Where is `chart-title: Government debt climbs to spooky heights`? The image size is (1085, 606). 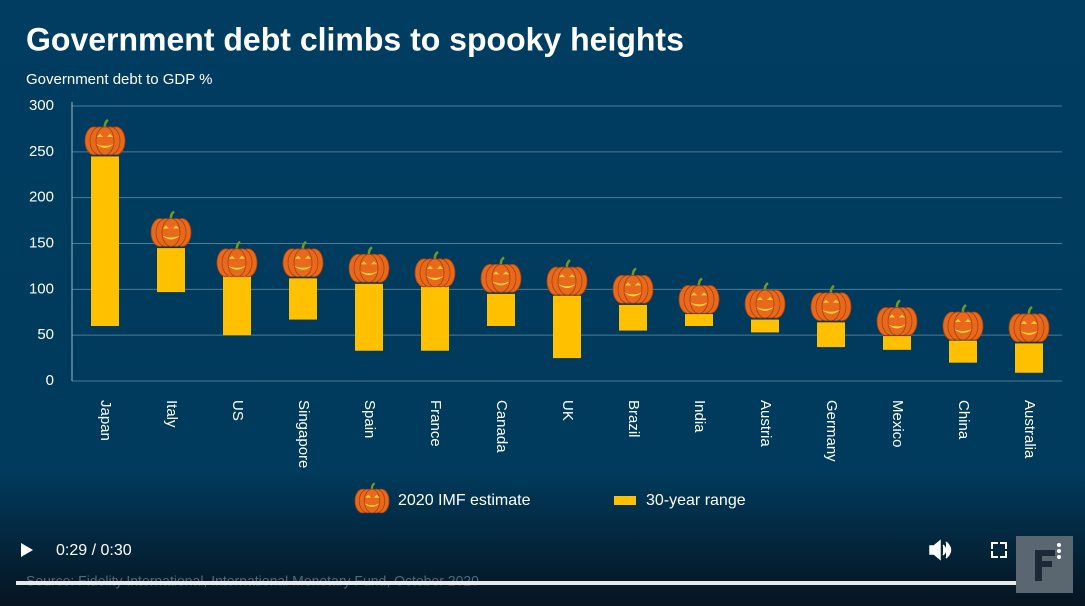
chart-title: Government debt climbs to spooky heights is located at coordinates (355, 39).